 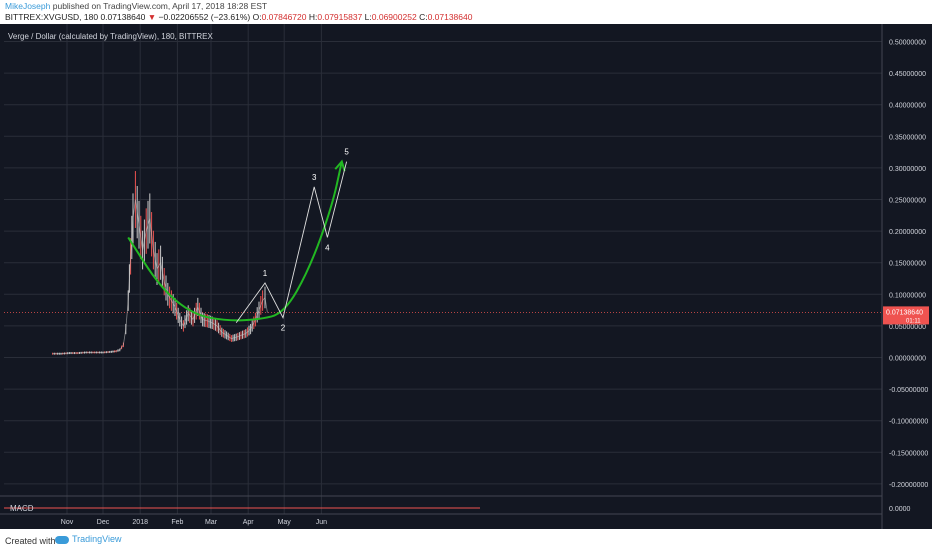 What do you see at coordinates (314, 177) in the screenshot?
I see `wave-label: 3` at bounding box center [314, 177].